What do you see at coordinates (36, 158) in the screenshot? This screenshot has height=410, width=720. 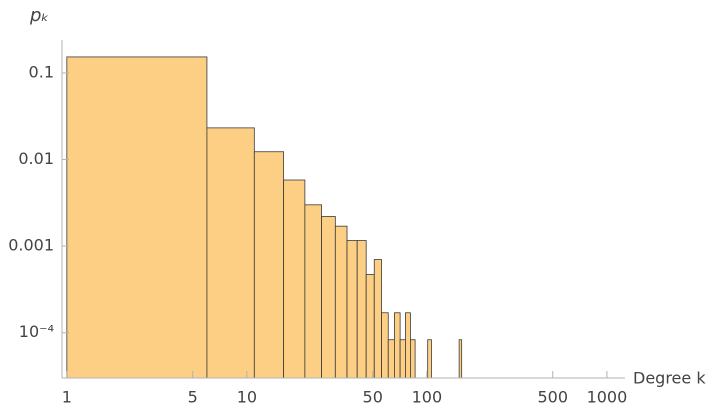 I see `y-tick-label: 0.01` at bounding box center [36, 158].